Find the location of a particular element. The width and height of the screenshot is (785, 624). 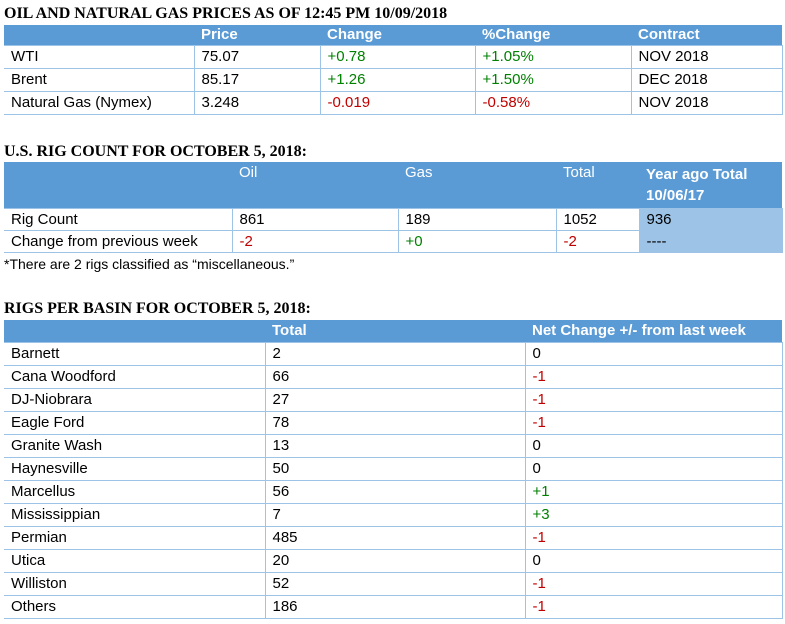

rig-oil: -2 is located at coordinates (315, 241).